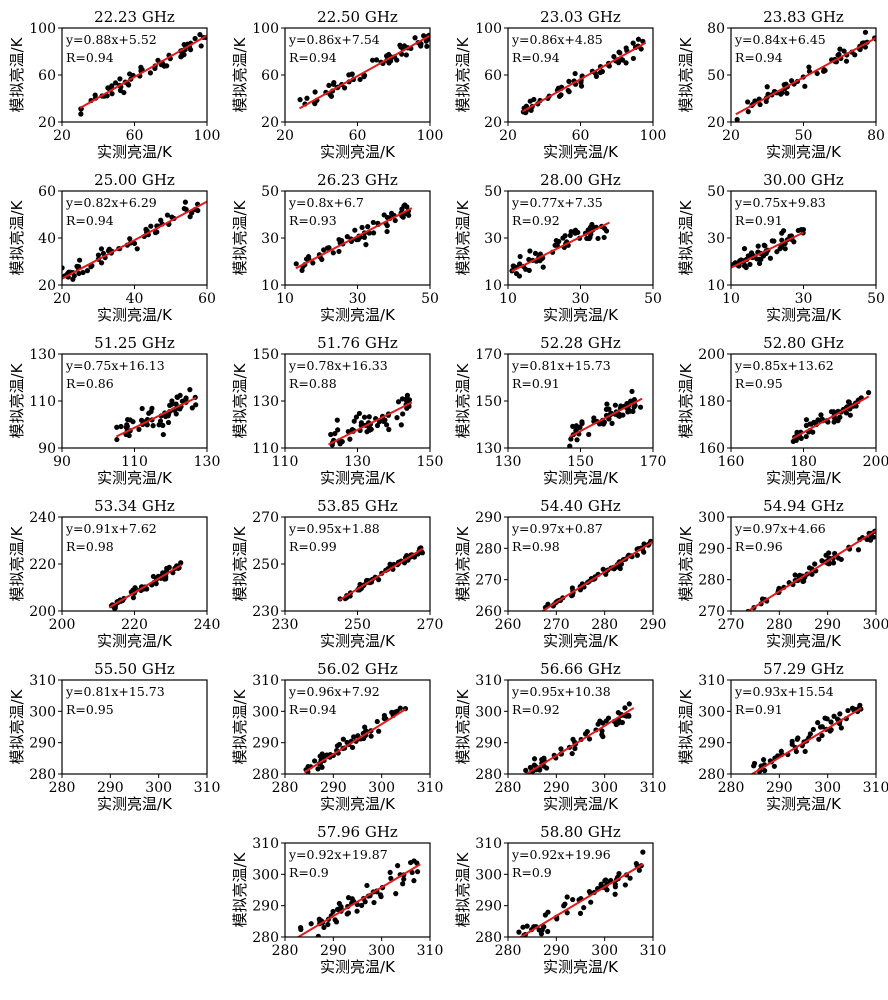 The width and height of the screenshot is (888, 1000). Describe the element at coordinates (508, 462) in the screenshot. I see `x-tick-label: 130` at that location.